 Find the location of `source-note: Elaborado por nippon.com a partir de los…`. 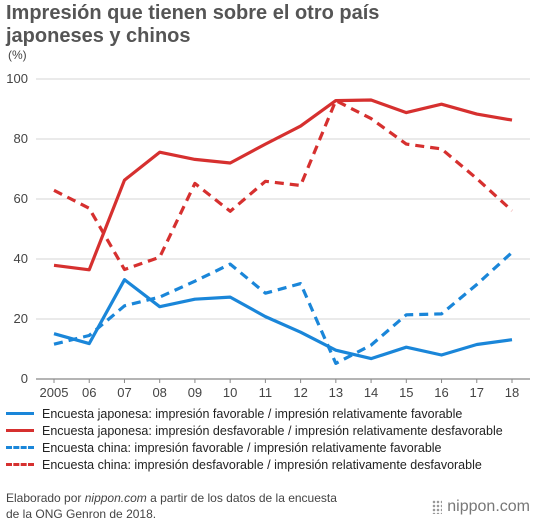

source-note: Elaborado por nippon.com a partir de los… is located at coordinates (171, 506).